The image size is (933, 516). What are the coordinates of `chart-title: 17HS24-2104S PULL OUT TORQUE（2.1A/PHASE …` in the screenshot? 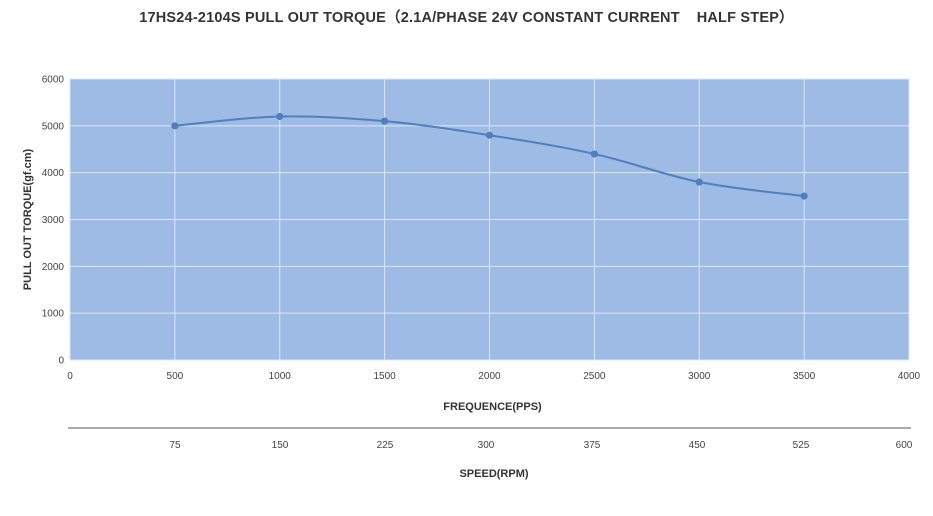 It's located at (466, 18).